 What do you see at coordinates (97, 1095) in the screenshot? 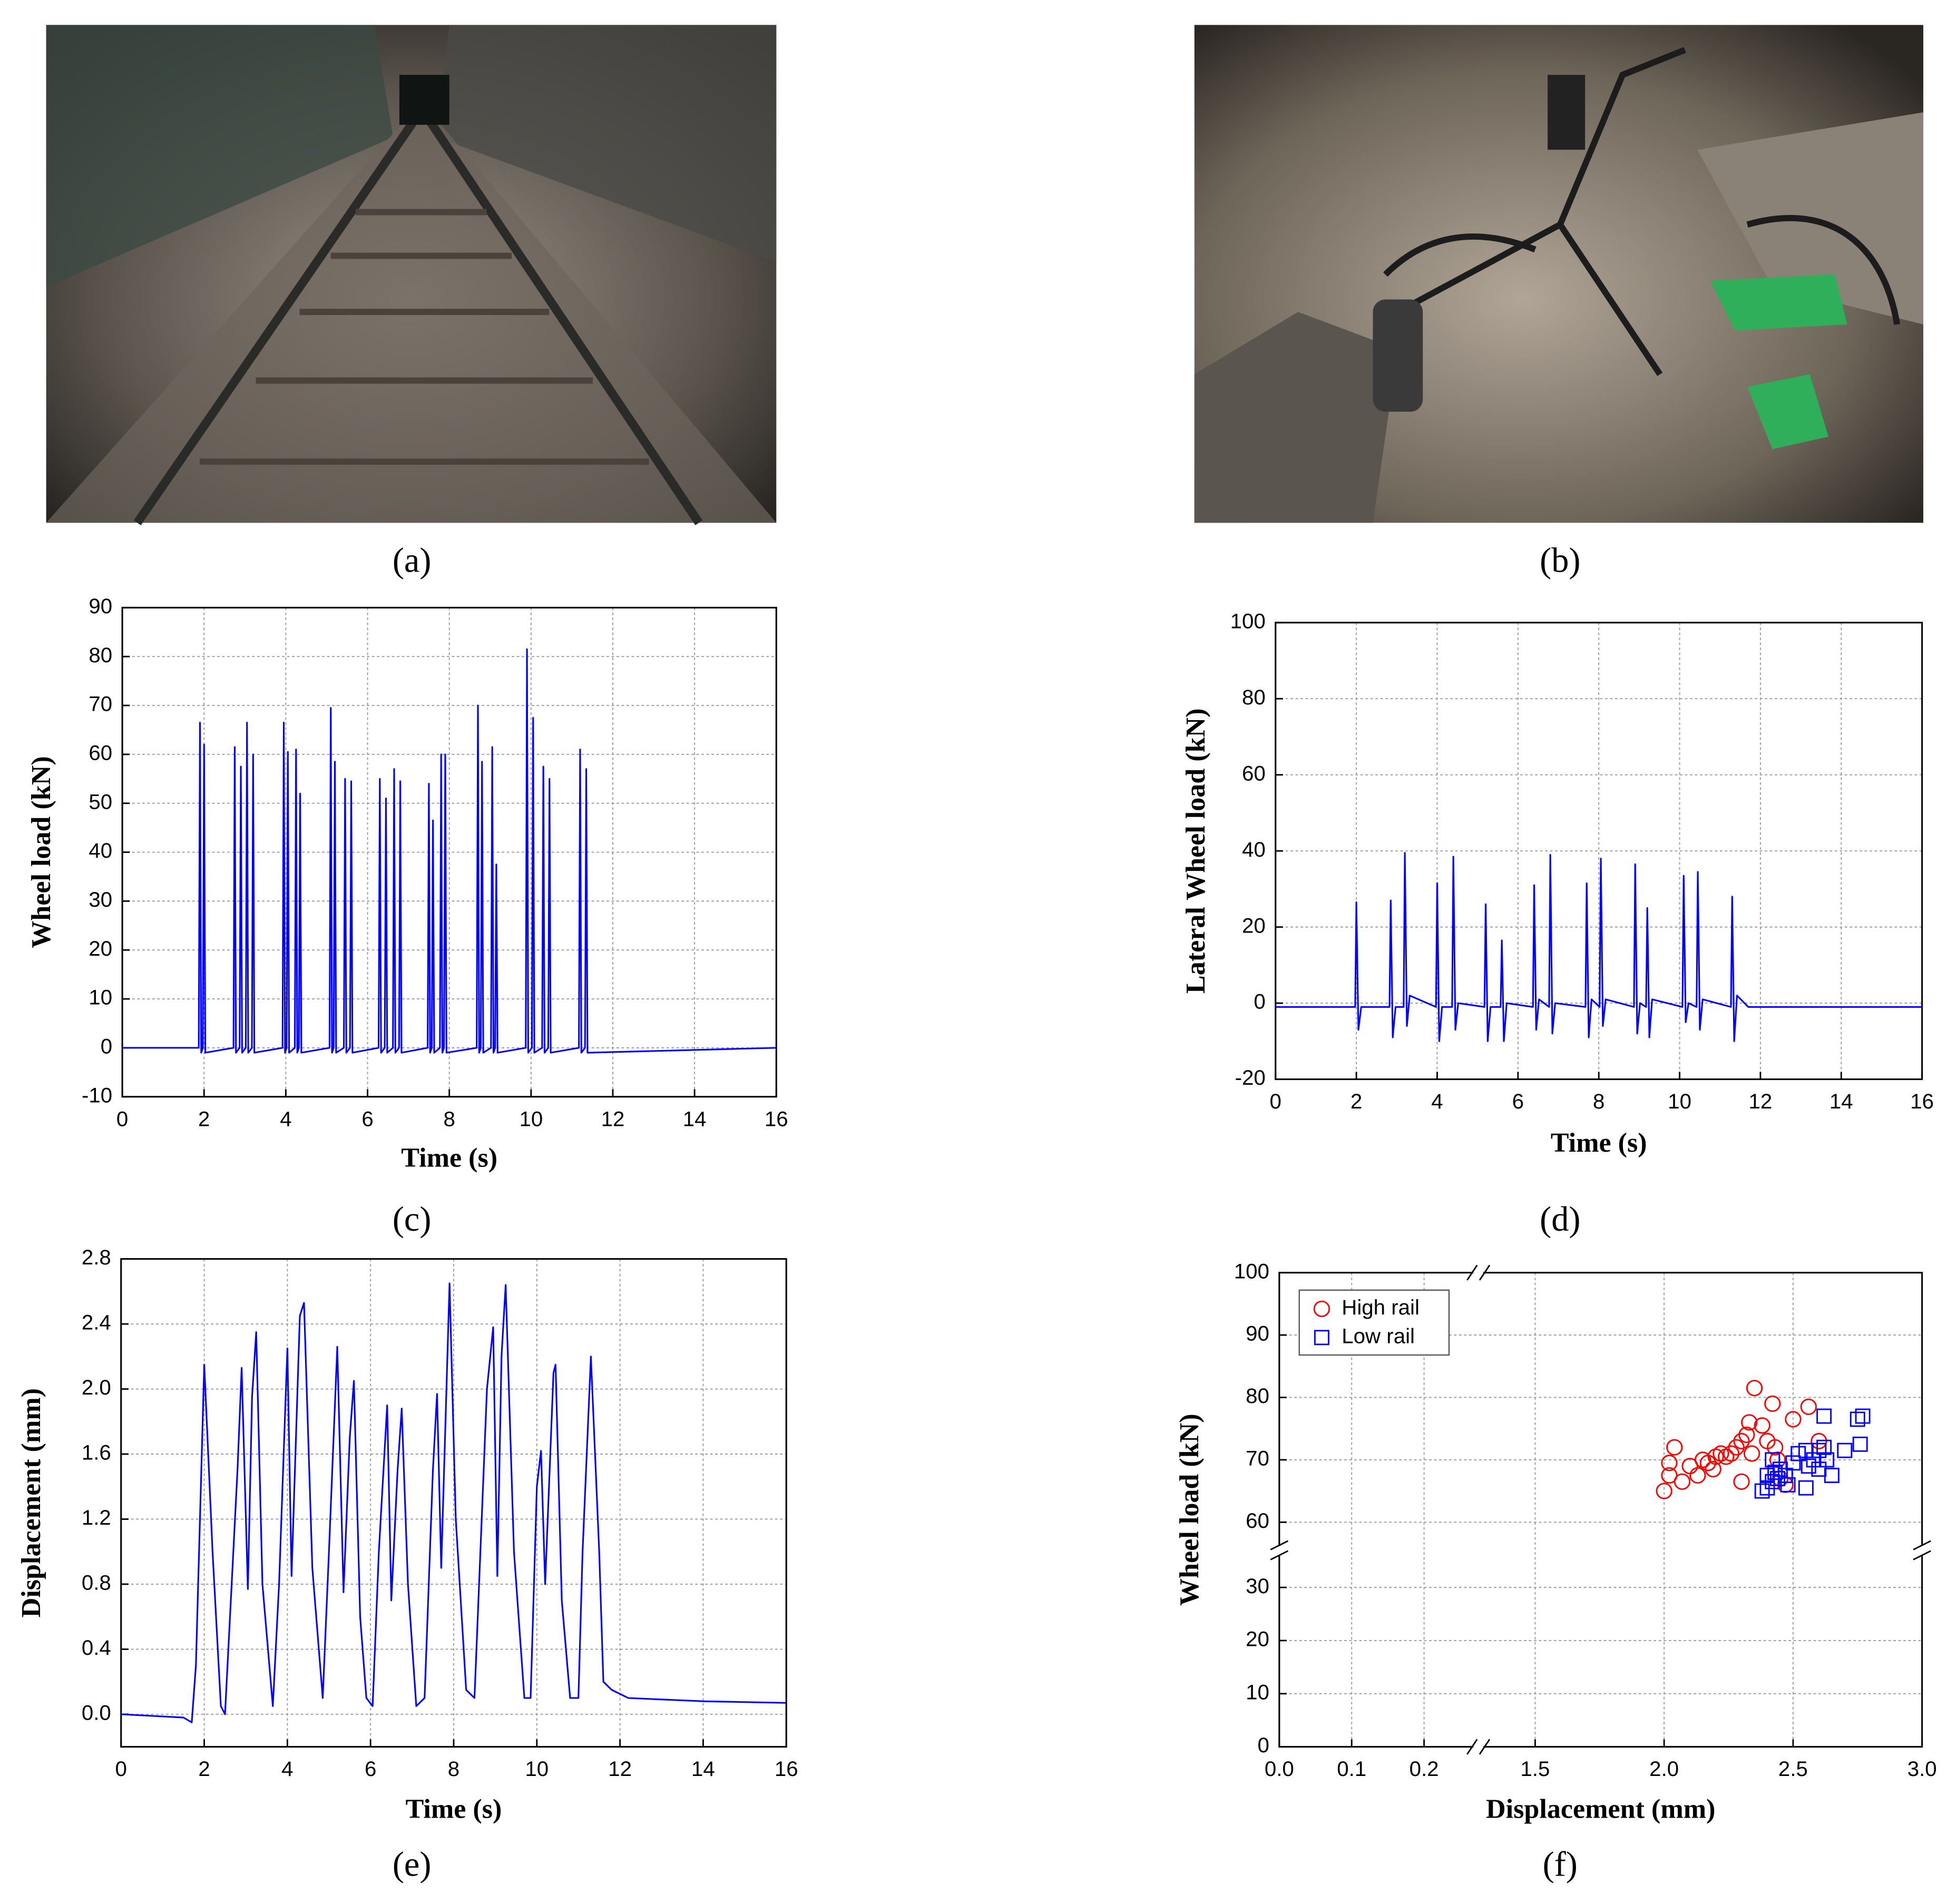
I see `y-tick-label: -10` at bounding box center [97, 1095].